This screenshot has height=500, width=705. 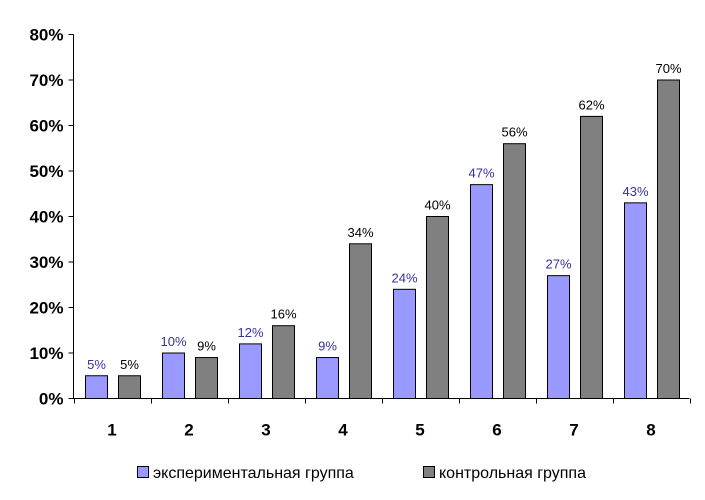 I want to click on y-tick-label: 40%, so click(x=46, y=217).